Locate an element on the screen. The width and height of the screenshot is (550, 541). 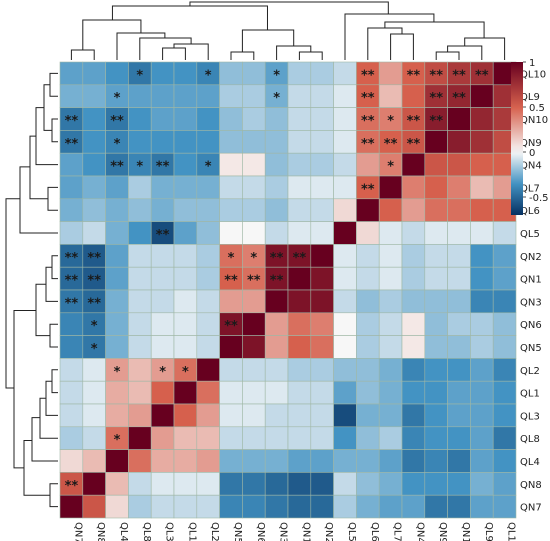
heatmap-cell-QN10-QL2 is located at coordinates (208, 119).